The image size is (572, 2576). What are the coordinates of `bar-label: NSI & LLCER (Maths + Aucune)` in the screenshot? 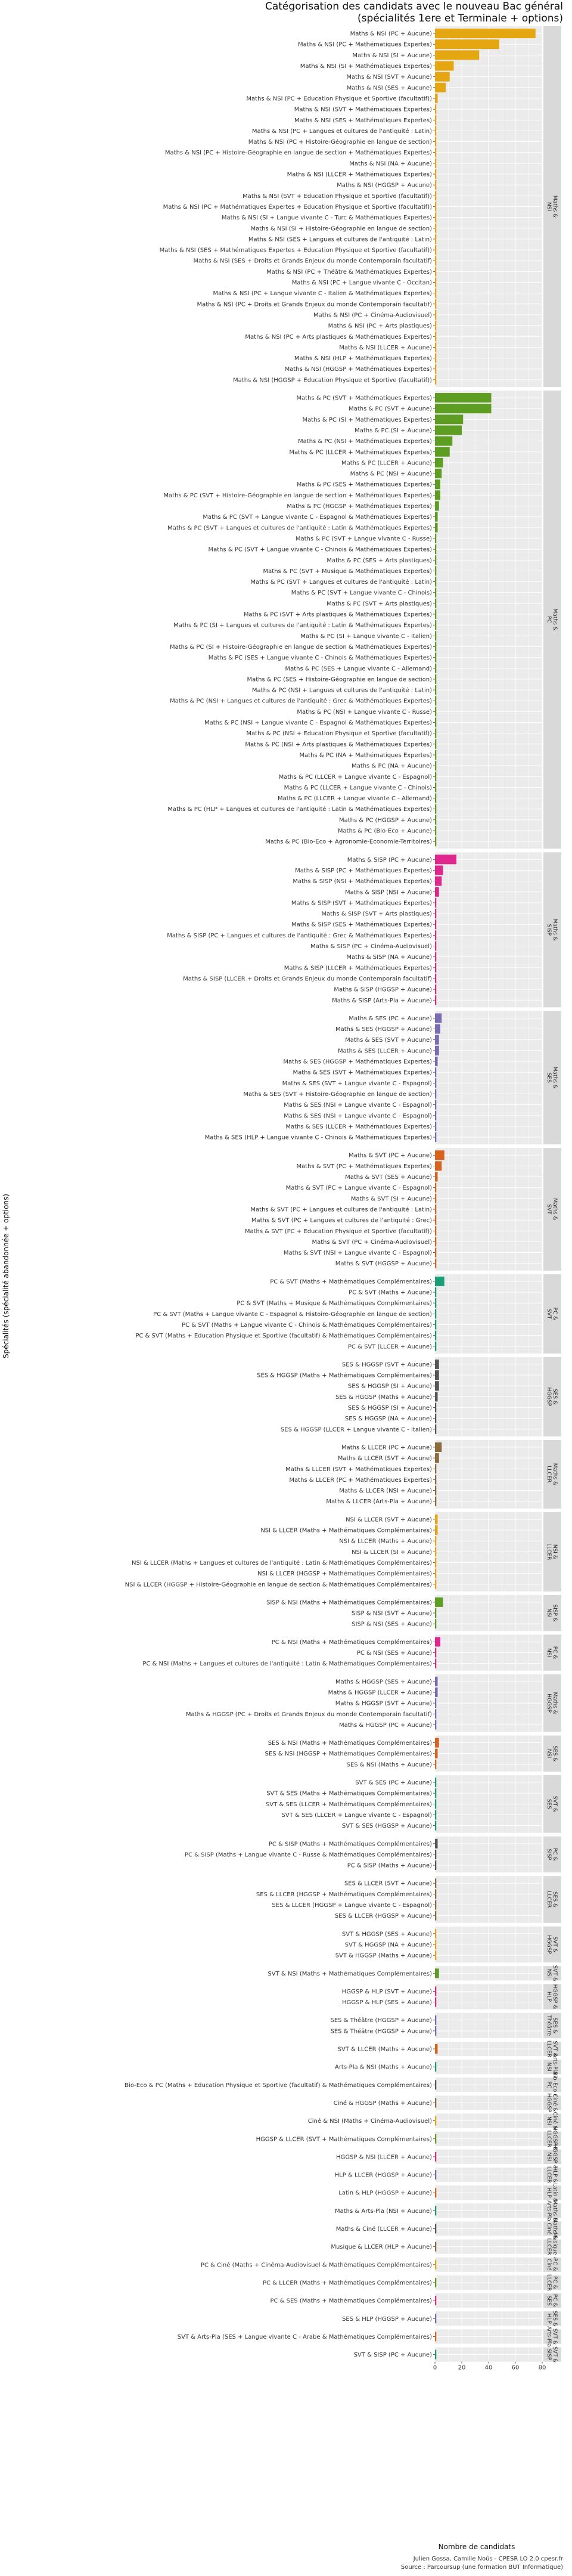 It's located at (385, 1542).